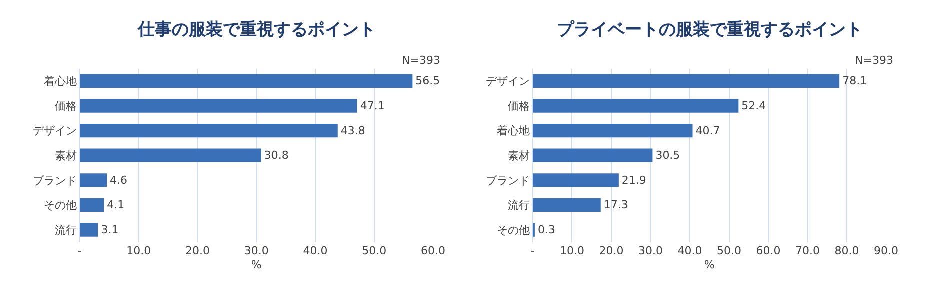  Describe the element at coordinates (855, 81) in the screenshot. I see `data-label: 78.1` at that location.